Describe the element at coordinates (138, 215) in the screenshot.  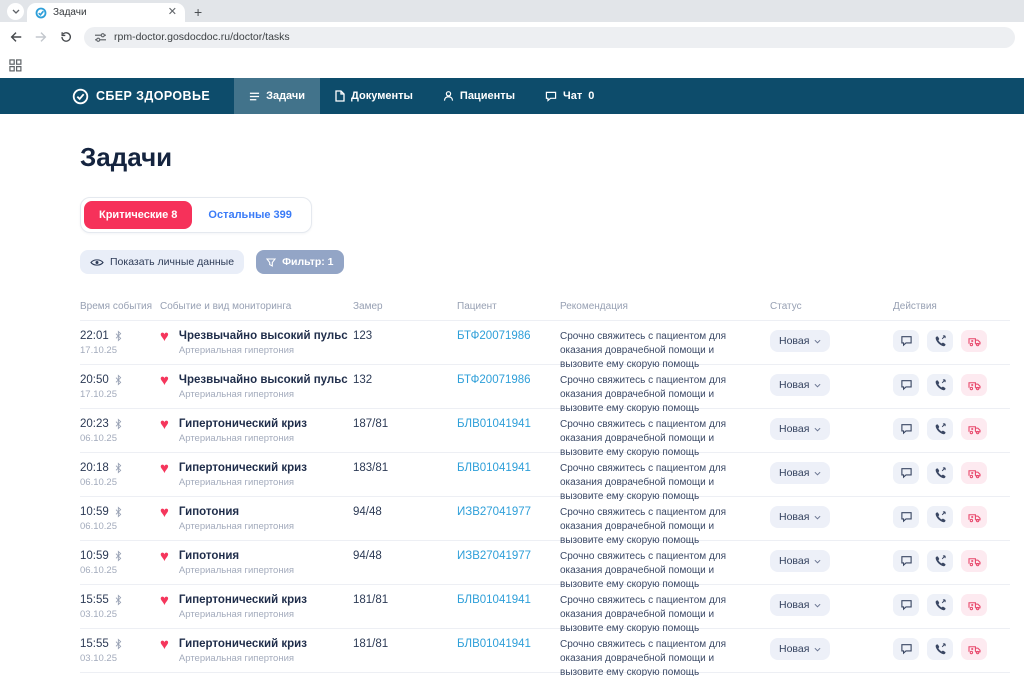
I see `tab-critical: Критические 8` at that location.